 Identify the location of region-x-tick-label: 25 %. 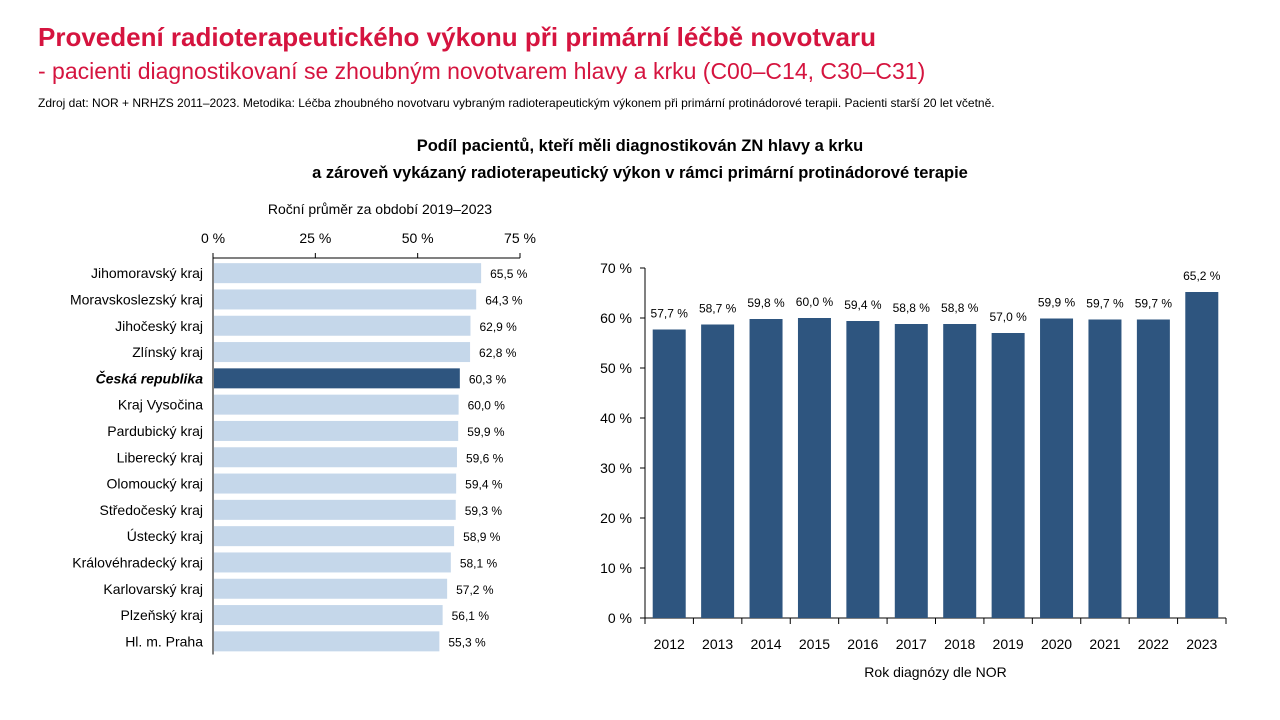
(315, 238).